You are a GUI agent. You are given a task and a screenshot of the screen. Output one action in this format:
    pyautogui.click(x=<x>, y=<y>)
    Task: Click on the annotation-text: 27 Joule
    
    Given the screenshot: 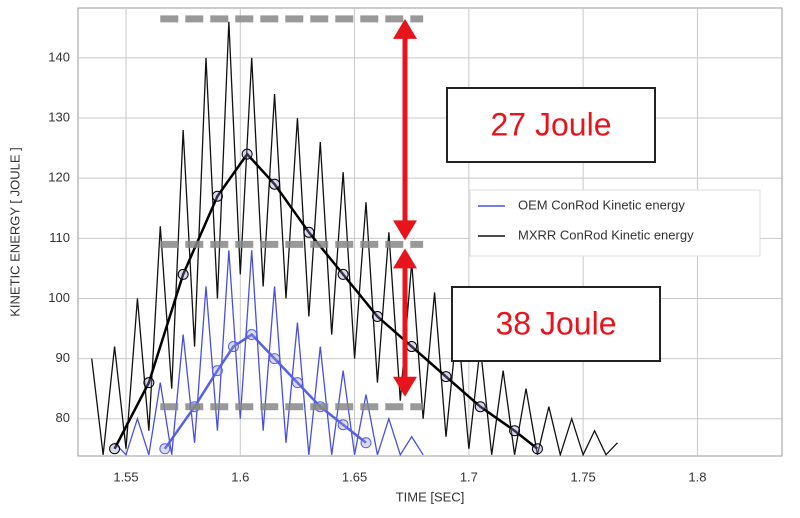 What is the action you would take?
    pyautogui.click(x=551, y=124)
    